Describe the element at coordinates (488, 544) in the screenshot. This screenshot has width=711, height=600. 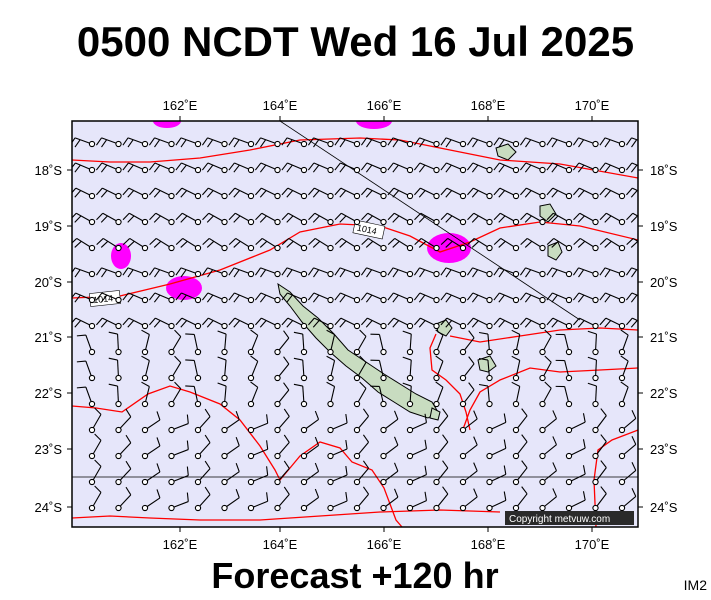
I see `lon-label-bottom-168: 168˚E` at that location.